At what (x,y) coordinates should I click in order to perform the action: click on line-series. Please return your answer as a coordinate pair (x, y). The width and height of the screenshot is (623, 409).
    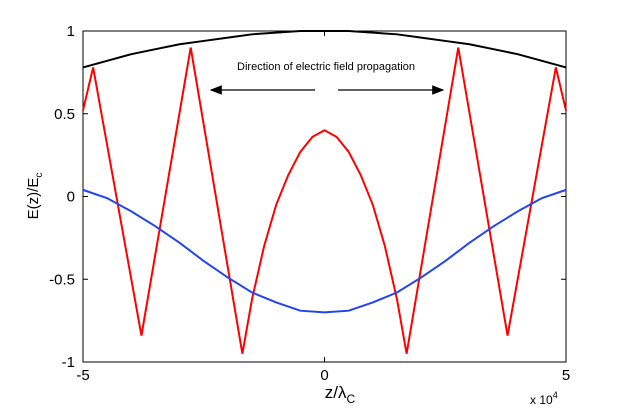
    Looking at the image, I should click on (324, 49).